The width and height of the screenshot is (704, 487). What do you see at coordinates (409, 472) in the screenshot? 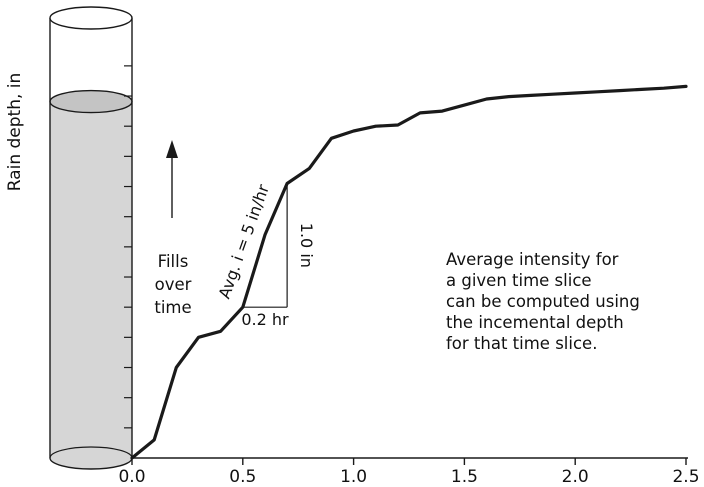
I see `x-axis-ticks: 0.0 0.5 1.0 1.5 2.0 2.5` at bounding box center [409, 472].